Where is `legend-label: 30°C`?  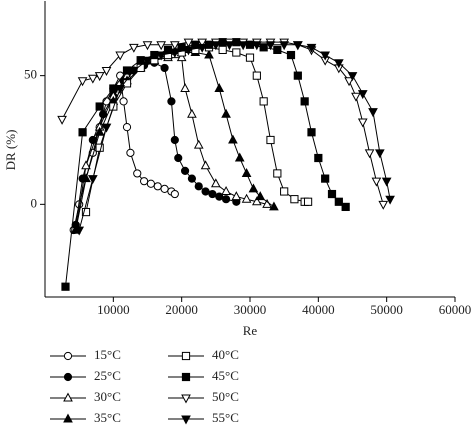
legend-label: 30°C is located at coordinates (107, 396).